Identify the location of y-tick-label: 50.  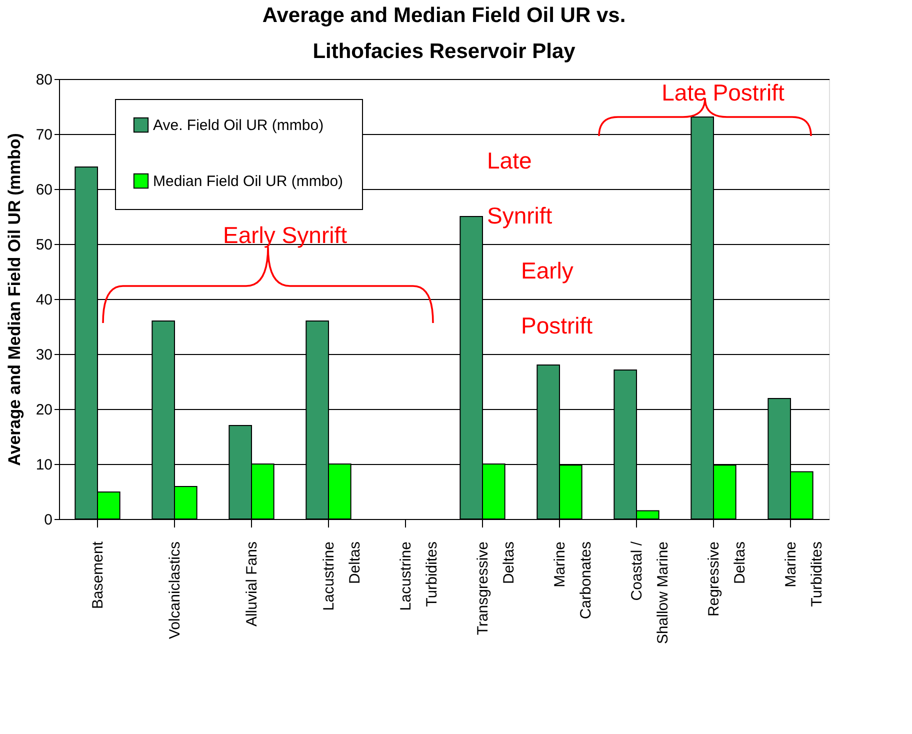
(44, 245).